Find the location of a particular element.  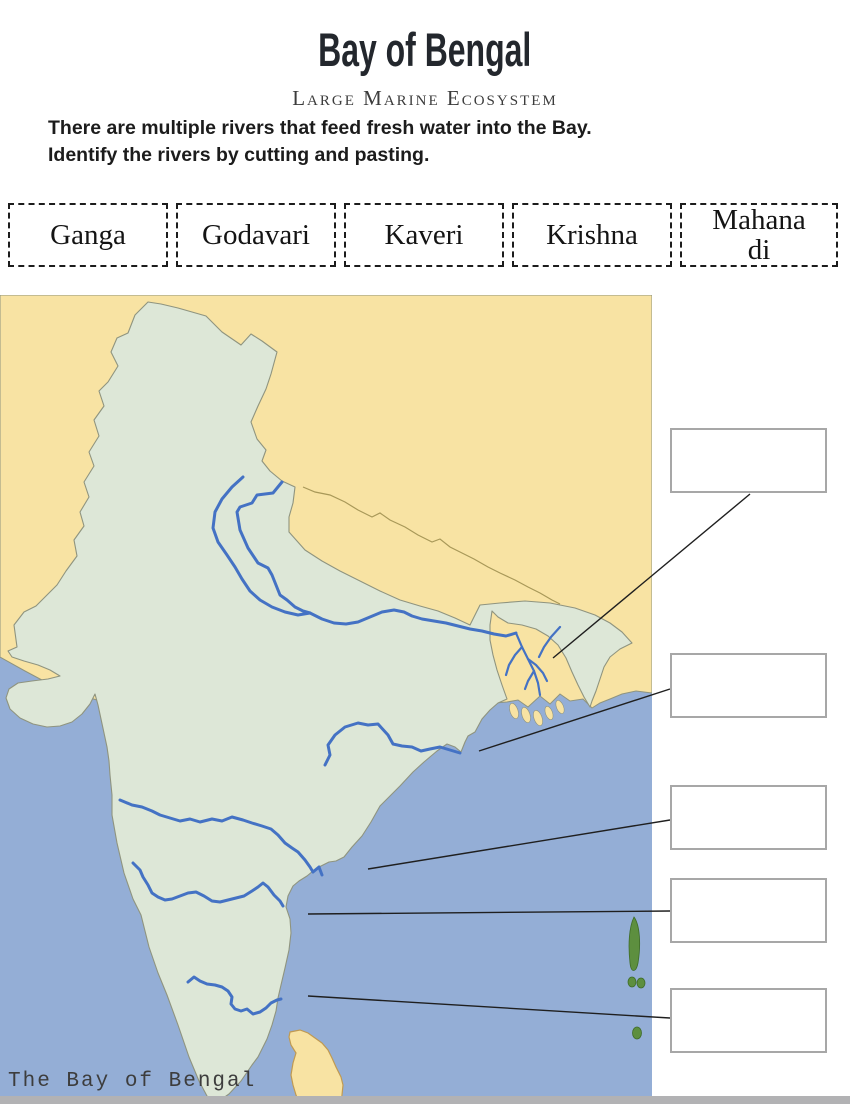

word-bank-label: Ganga is located at coordinates (88, 234).